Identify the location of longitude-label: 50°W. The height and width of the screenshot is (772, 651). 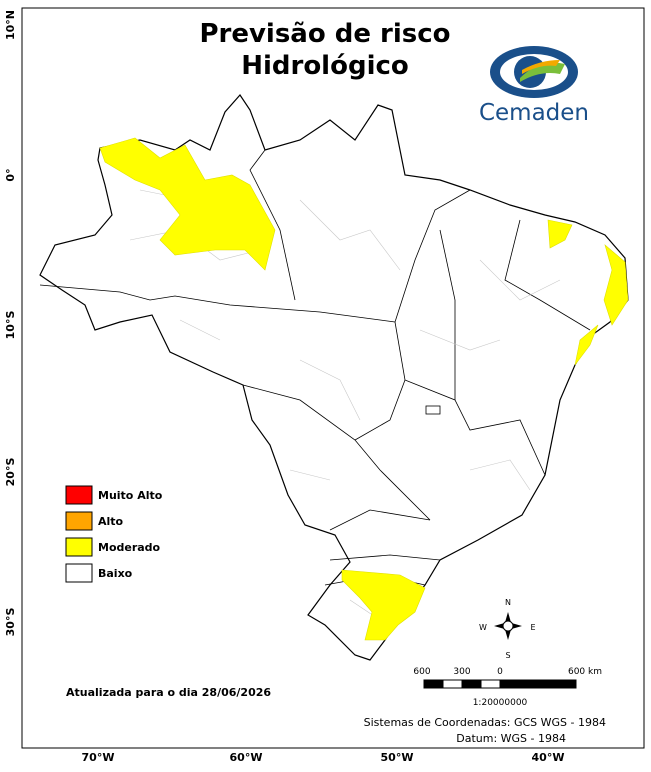
(397, 757).